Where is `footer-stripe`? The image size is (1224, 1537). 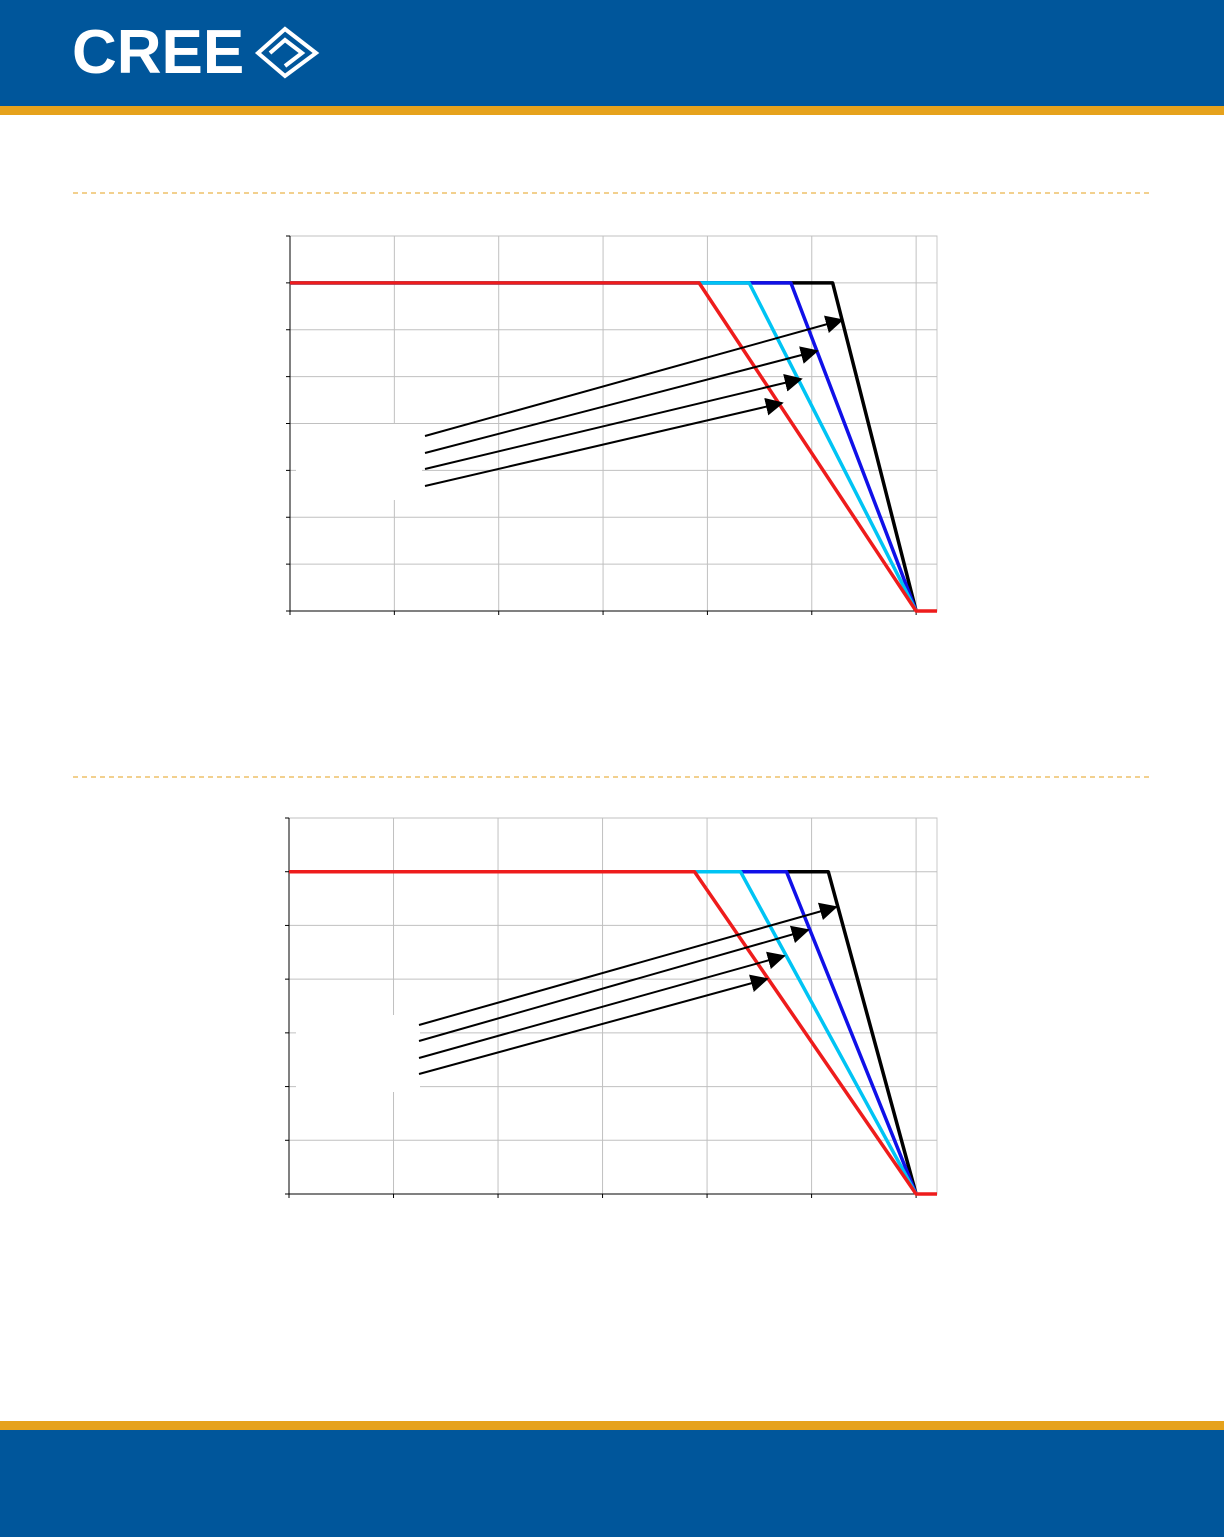 footer-stripe is located at coordinates (612, 1425).